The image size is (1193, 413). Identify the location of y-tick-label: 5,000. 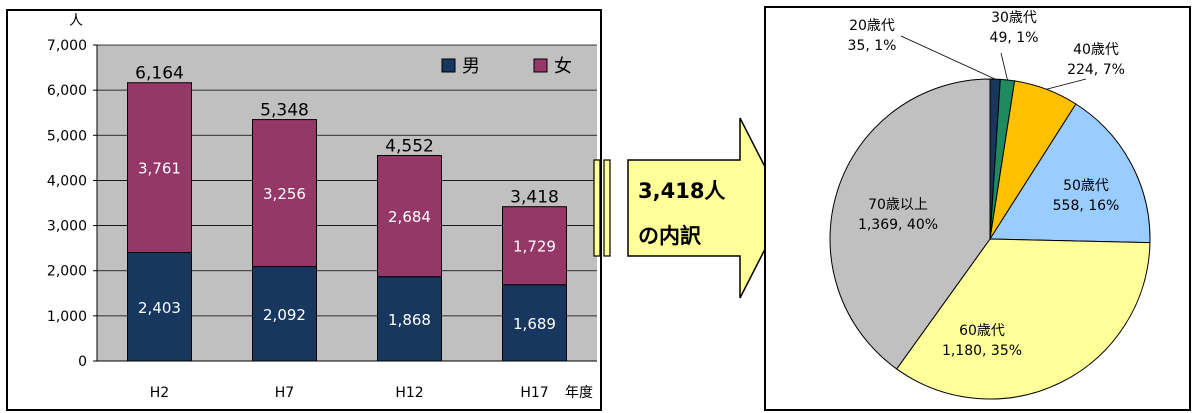
(67, 136).